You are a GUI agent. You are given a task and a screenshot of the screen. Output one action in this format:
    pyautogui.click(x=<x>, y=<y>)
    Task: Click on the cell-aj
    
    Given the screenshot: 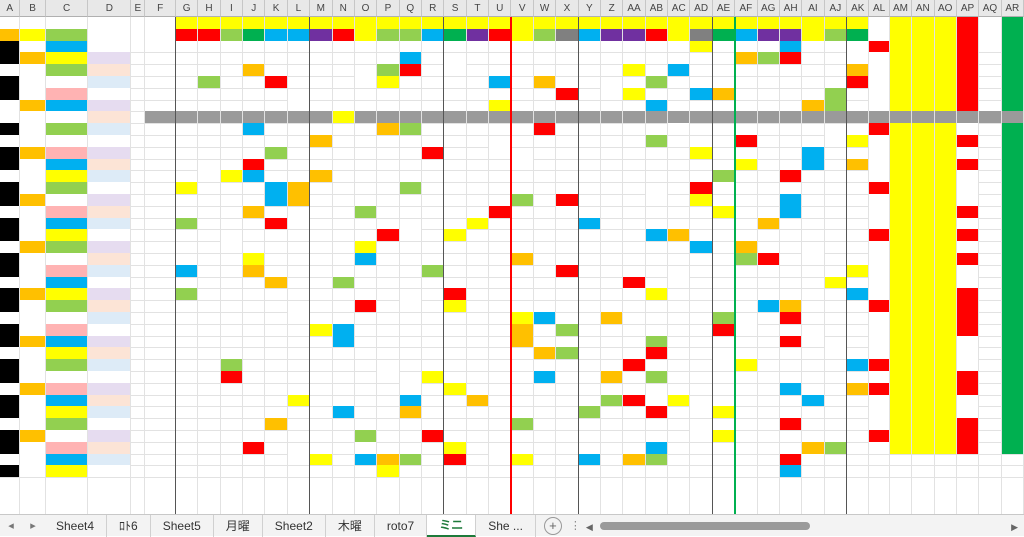 What is the action you would take?
    pyautogui.click(x=836, y=353)
    